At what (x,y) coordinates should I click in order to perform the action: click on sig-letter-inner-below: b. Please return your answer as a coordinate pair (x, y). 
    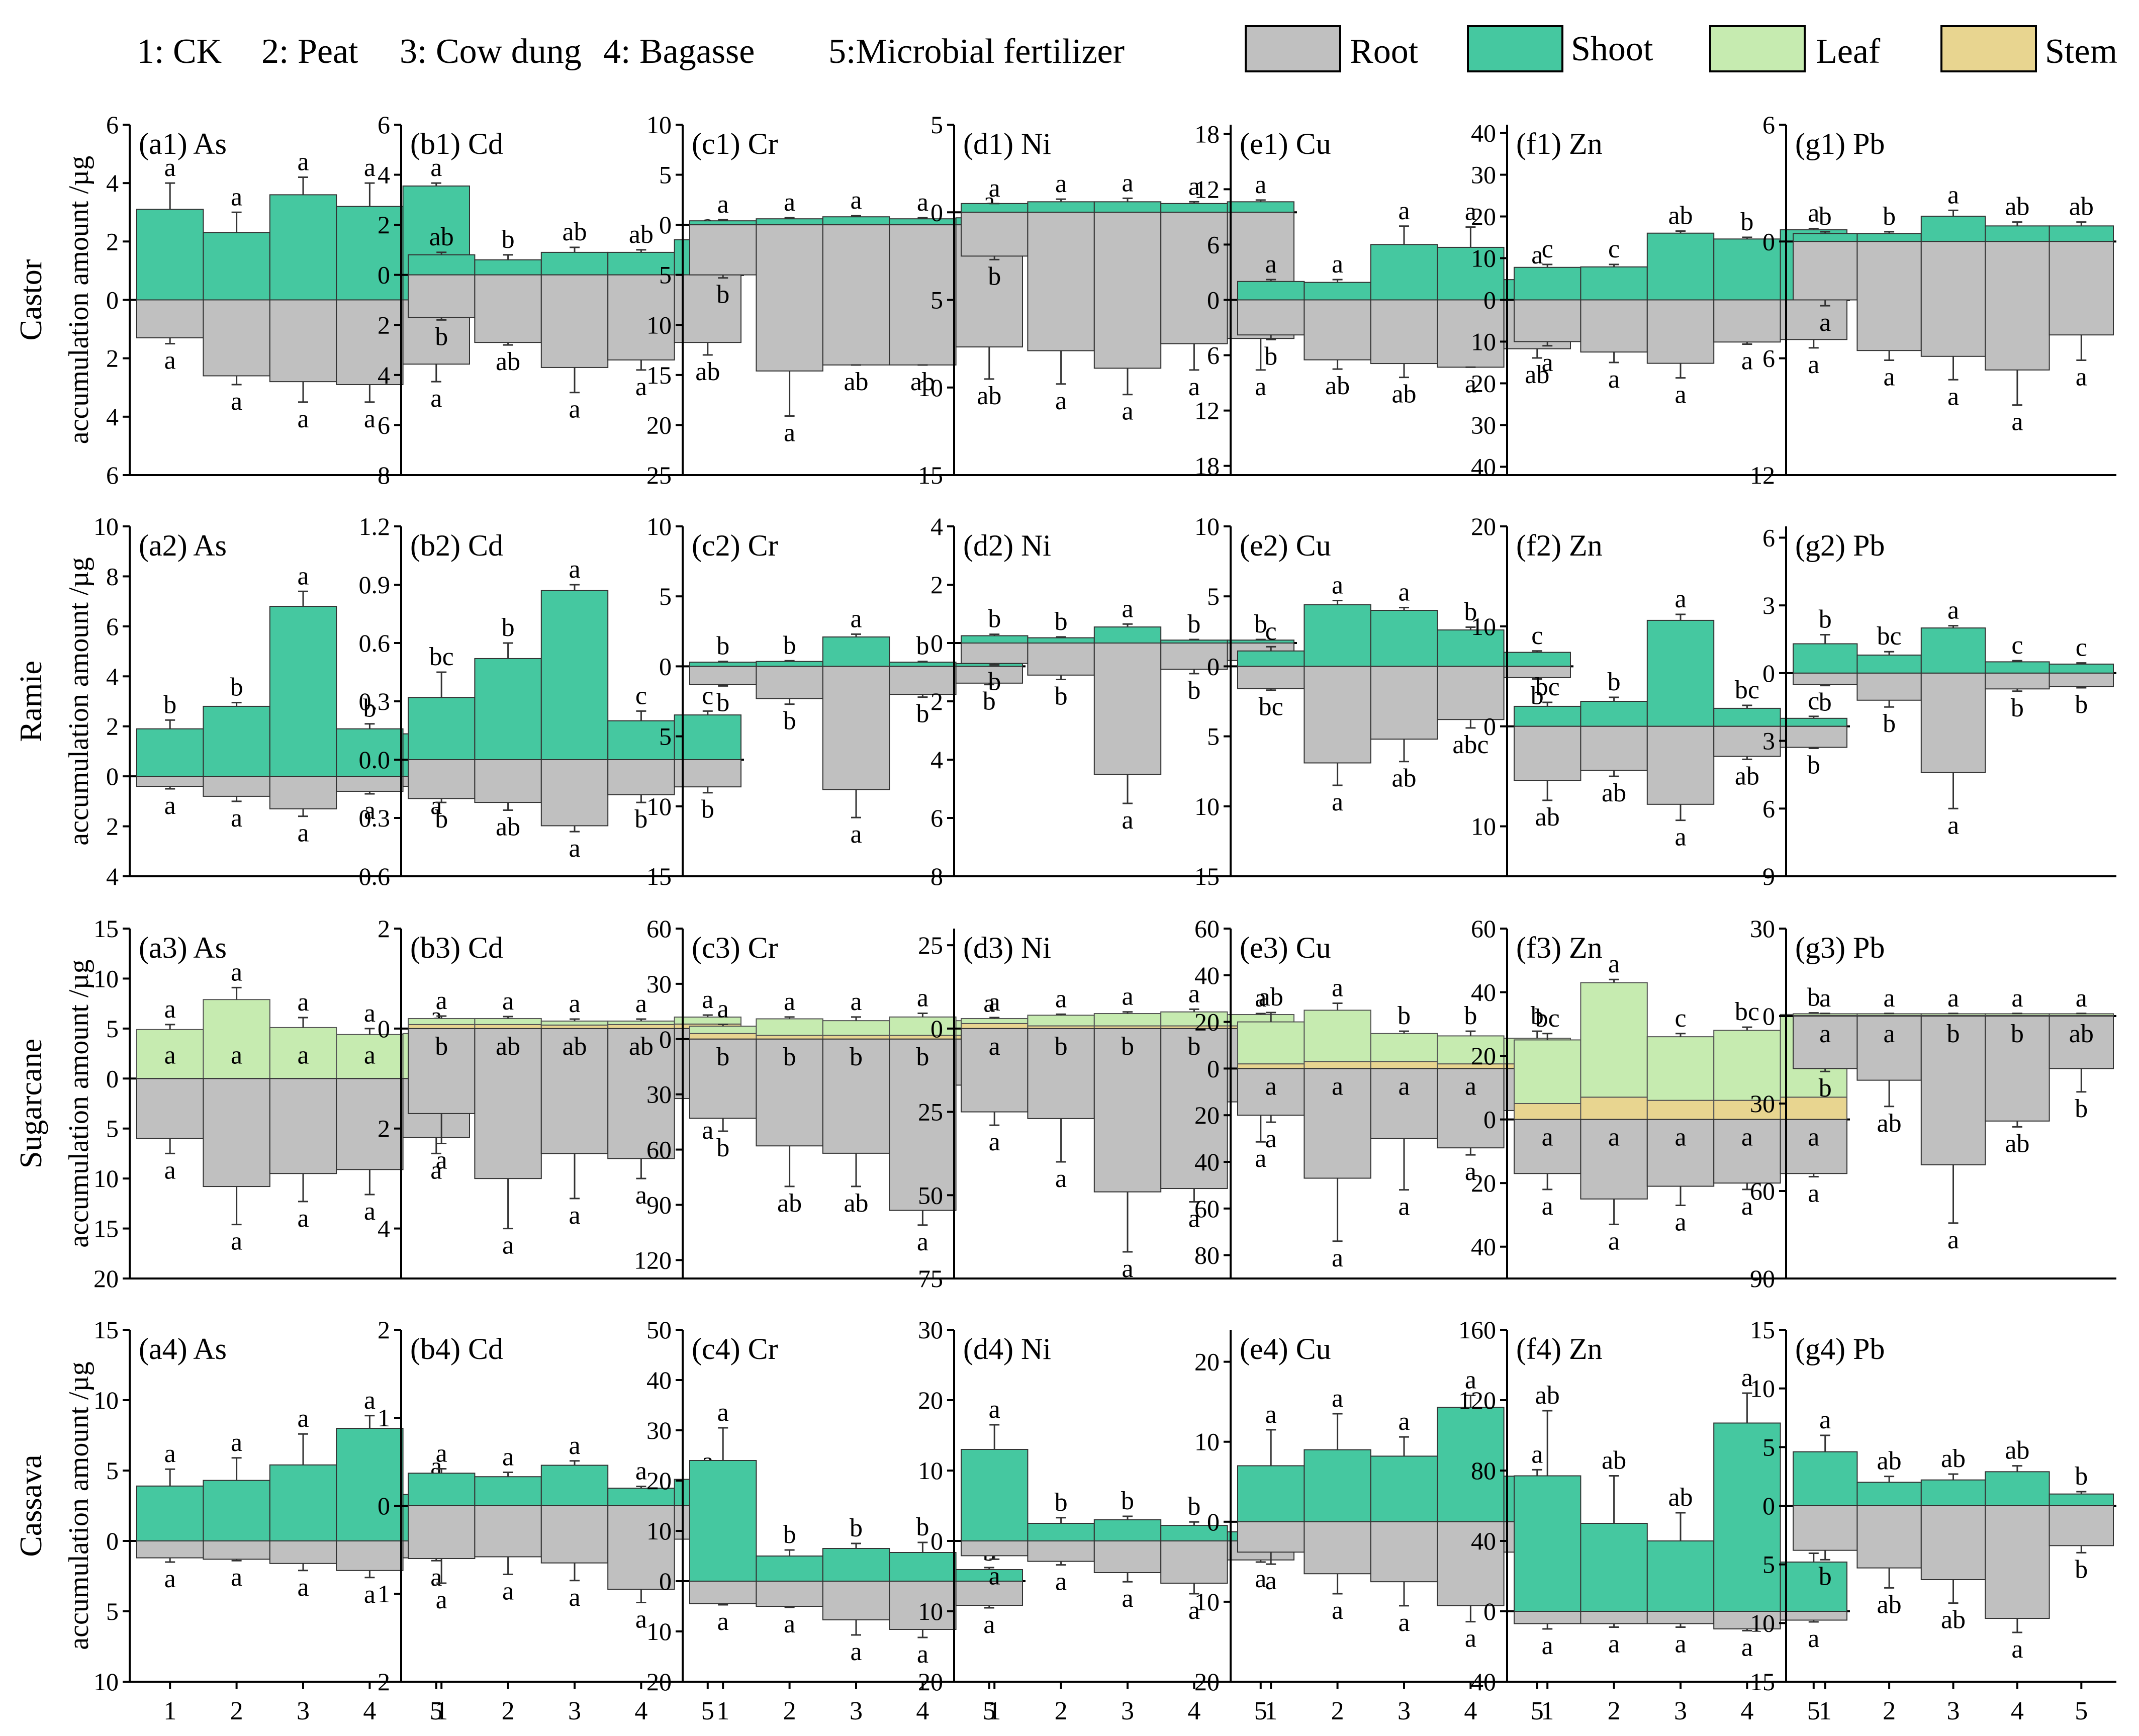
    Looking at the image, I should click on (789, 1057).